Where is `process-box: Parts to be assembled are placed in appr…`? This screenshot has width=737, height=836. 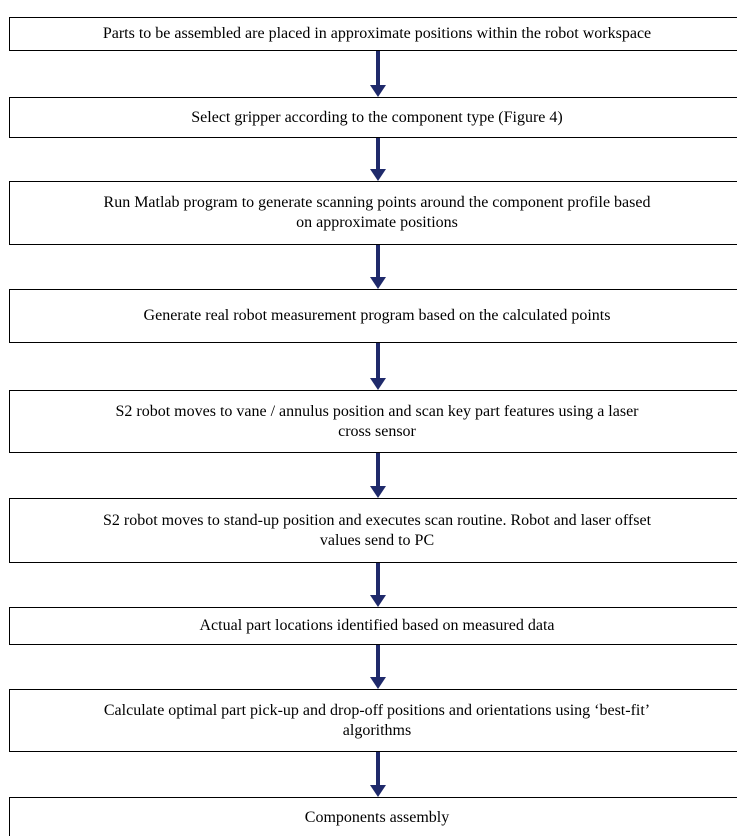 process-box: Parts to be assembled are placed in appr… is located at coordinates (373, 34).